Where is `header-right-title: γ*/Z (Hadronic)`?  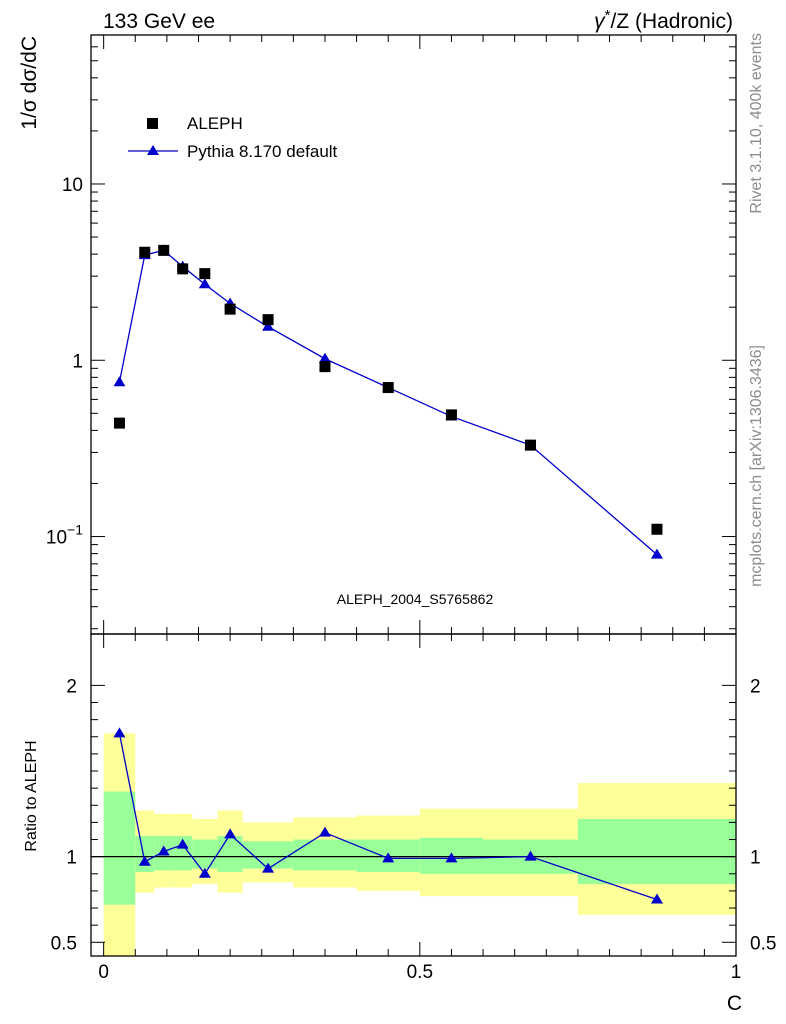
header-right-title: γ*/Z (Hadronic) is located at coordinates (663, 20).